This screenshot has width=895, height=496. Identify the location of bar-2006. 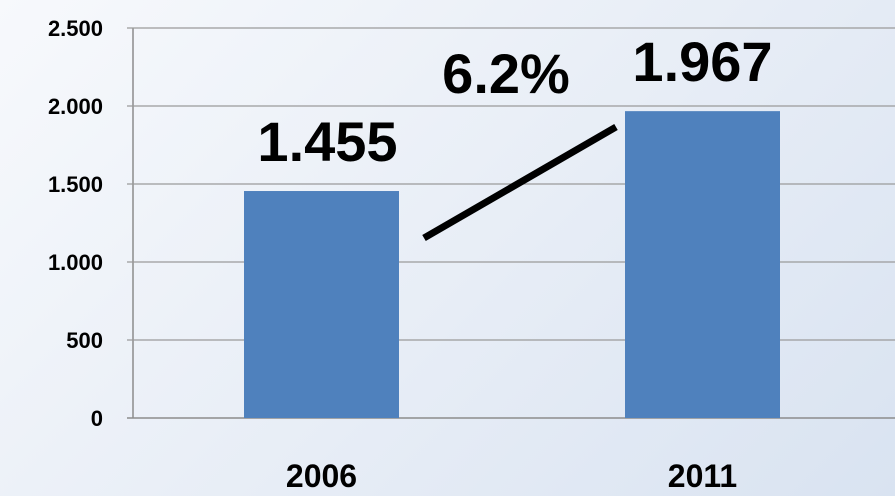
(321, 304).